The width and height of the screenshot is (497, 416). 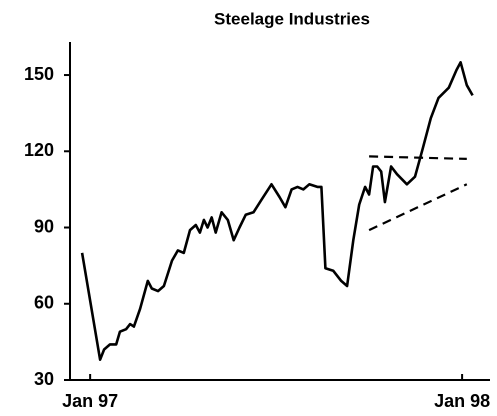 What do you see at coordinates (39, 150) in the screenshot?
I see `y-tick-label: 120` at bounding box center [39, 150].